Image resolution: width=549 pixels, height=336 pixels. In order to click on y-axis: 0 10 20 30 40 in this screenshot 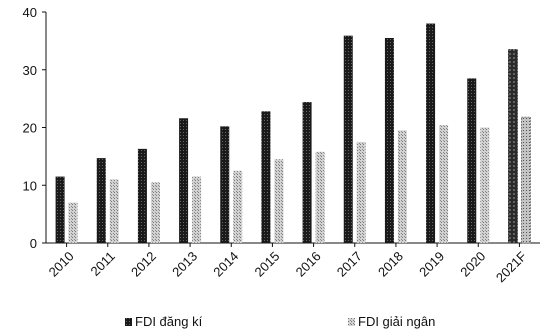, I will do `click(35, 128)`.